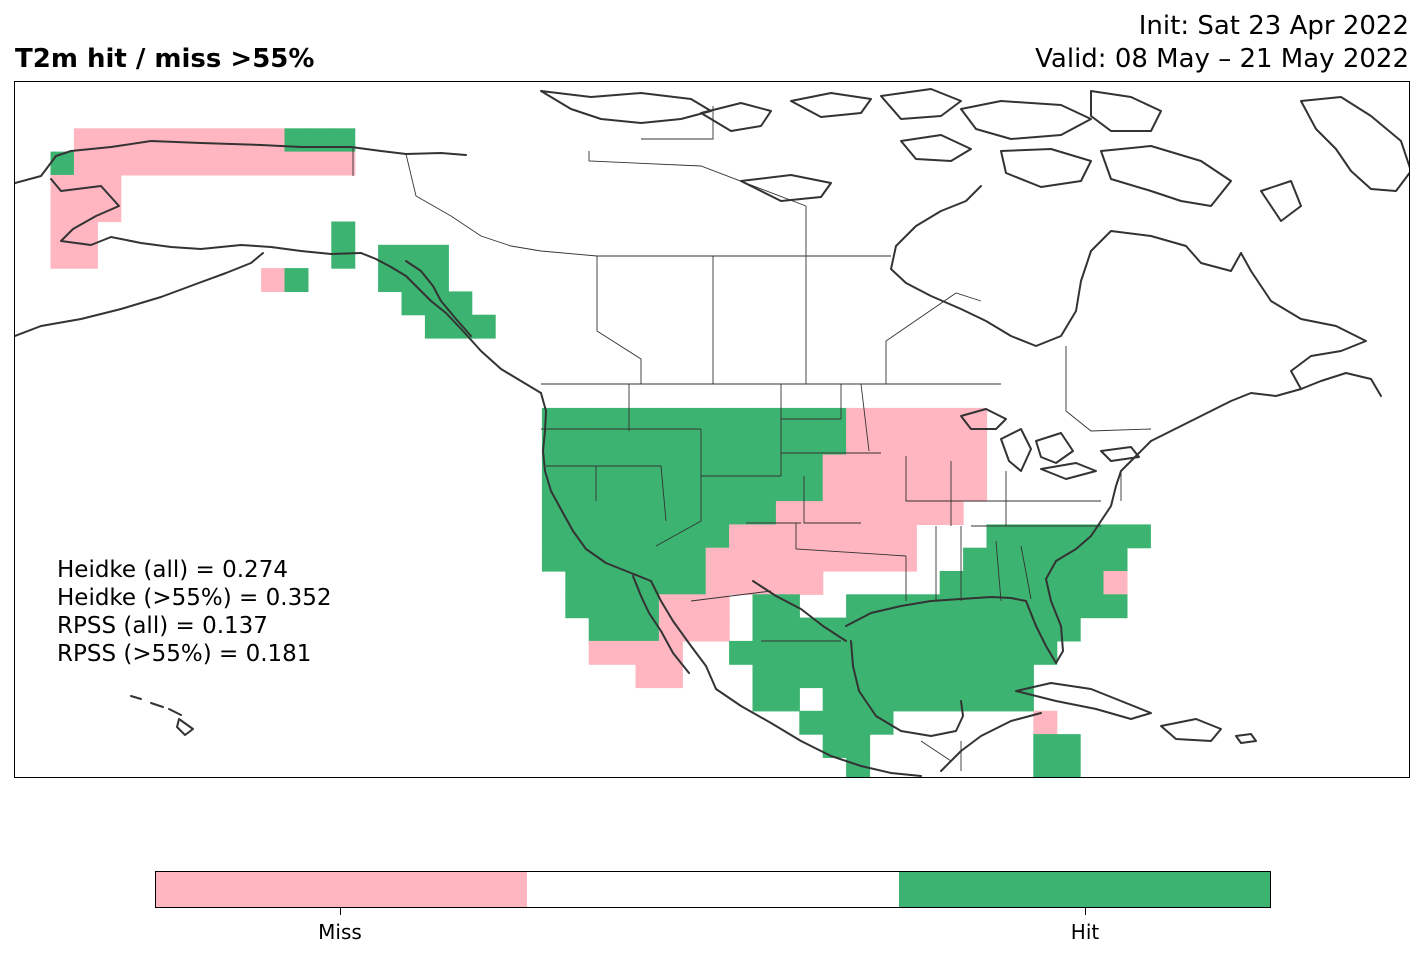 The width and height of the screenshot is (1425, 958). What do you see at coordinates (165, 59) in the screenshot?
I see `map-title: T2m hit / miss >55%` at bounding box center [165, 59].